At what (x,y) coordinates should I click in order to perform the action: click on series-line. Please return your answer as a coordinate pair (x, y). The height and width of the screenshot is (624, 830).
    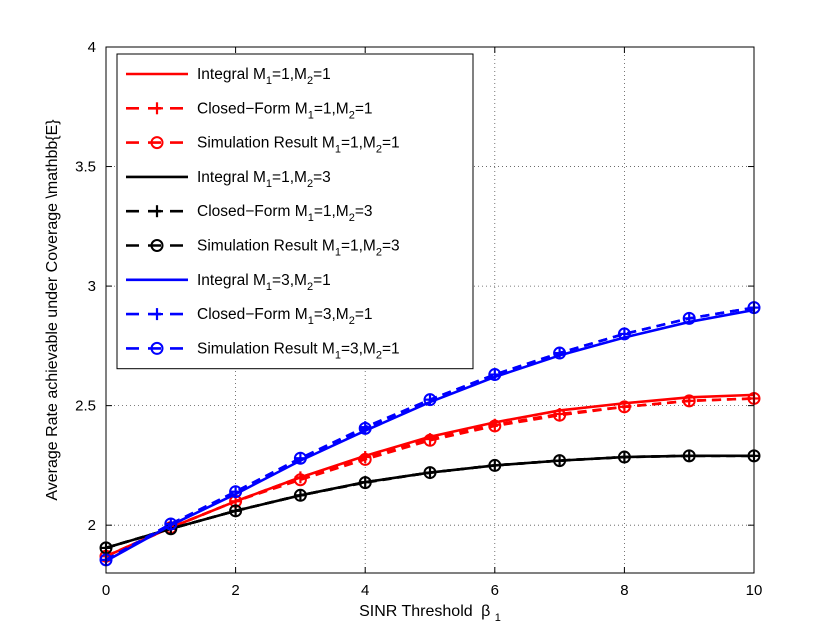
    Looking at the image, I should click on (429, 502).